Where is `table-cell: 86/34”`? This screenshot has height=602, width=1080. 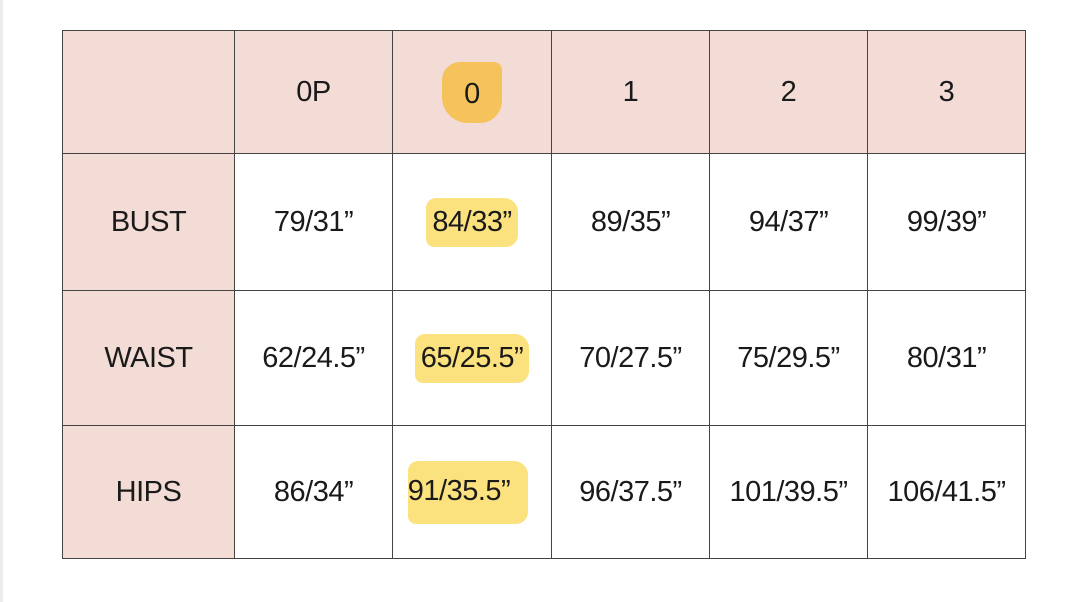 table-cell: 86/34” is located at coordinates (313, 492).